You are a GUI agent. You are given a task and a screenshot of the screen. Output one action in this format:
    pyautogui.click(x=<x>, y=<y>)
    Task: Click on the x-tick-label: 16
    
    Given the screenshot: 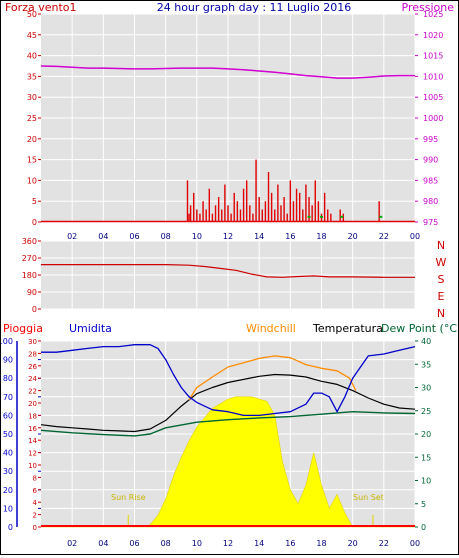 What is the action you would take?
    pyautogui.click(x=290, y=236)
    